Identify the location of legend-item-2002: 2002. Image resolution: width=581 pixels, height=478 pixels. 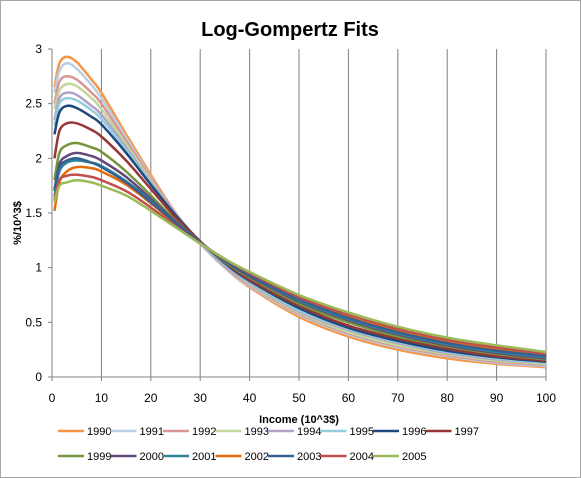
(242, 457).